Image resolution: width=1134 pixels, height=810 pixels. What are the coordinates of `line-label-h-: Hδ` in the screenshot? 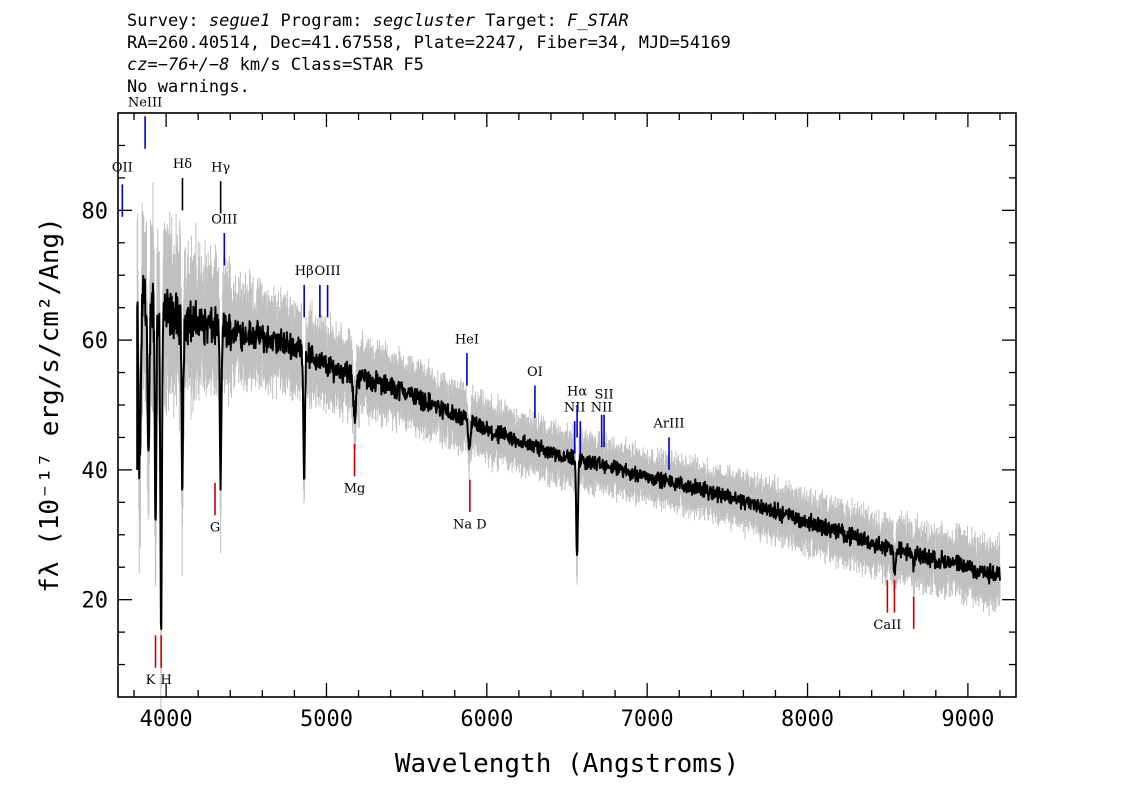 It's located at (182, 164).